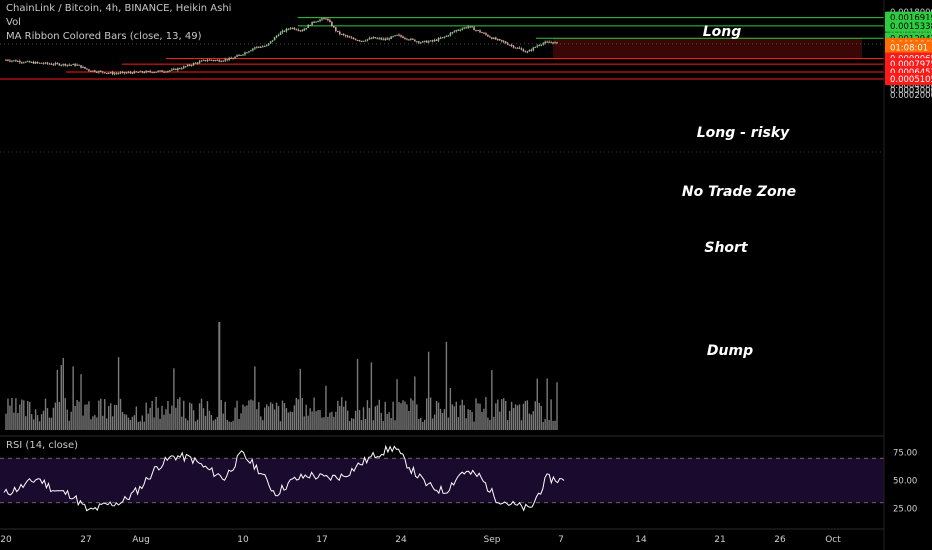 Image resolution: width=932 pixels, height=550 pixels. I want to click on annotation-no-trade-zone: No Trade Zone, so click(739, 192).